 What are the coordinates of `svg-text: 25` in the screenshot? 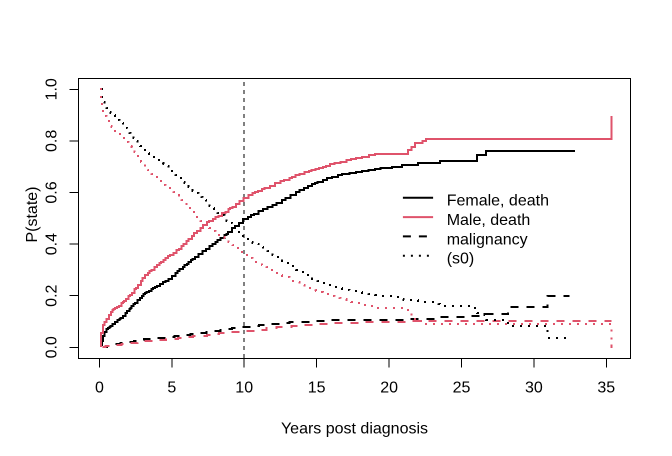 It's located at (462, 387).